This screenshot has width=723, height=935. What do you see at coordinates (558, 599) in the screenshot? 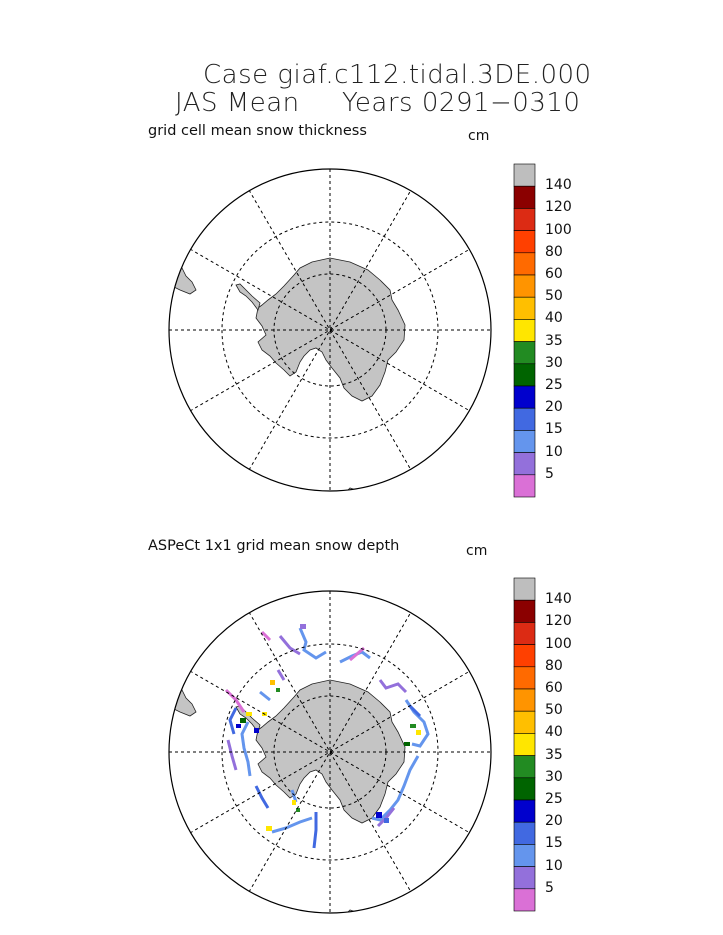
I see `colorbar-2-tick-label: 140` at bounding box center [558, 599].